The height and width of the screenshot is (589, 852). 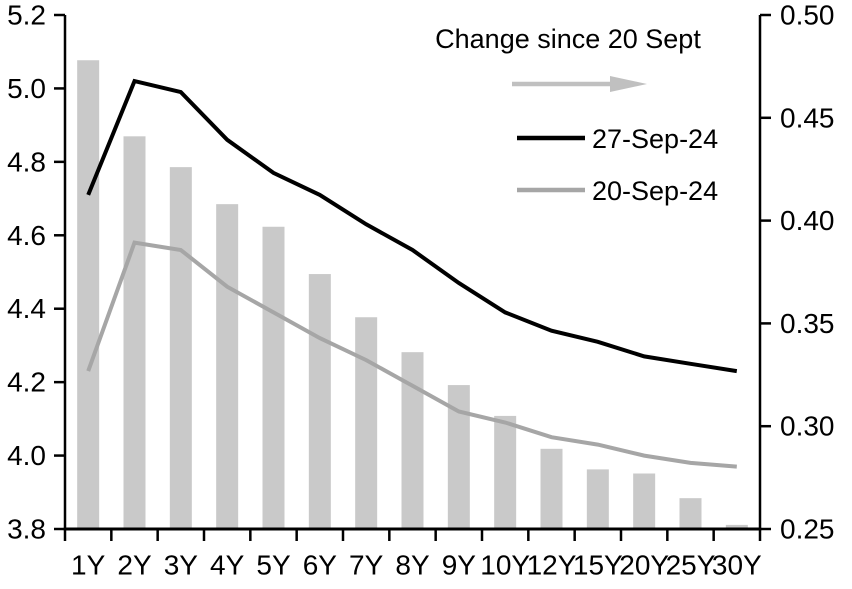 What do you see at coordinates (227, 565) in the screenshot?
I see `x-axis-label-4Y: 4Y` at bounding box center [227, 565].